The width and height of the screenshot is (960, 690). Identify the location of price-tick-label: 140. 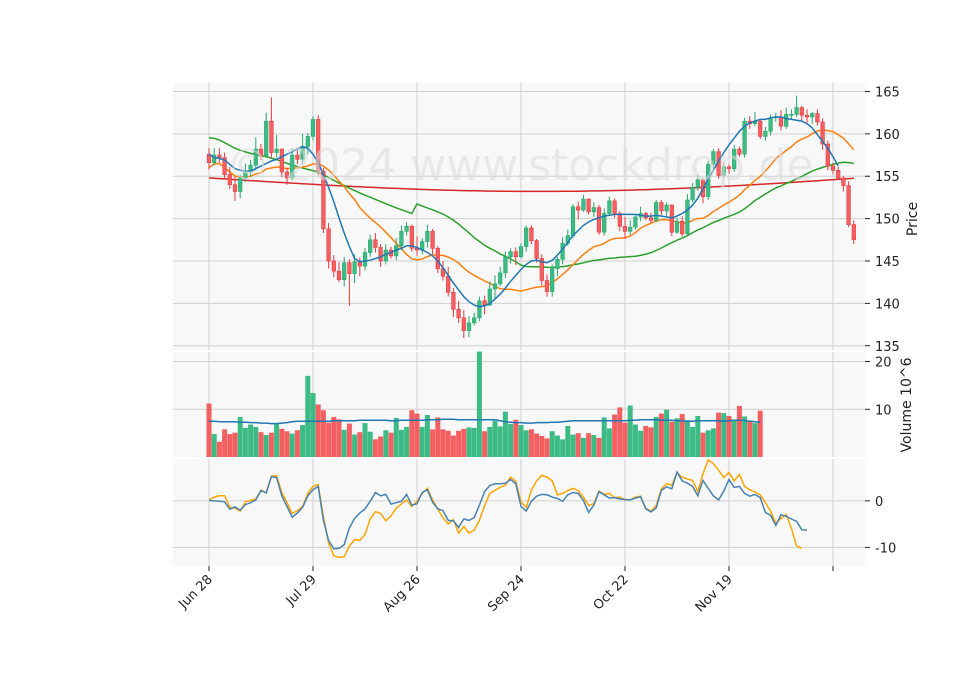
(887, 304).